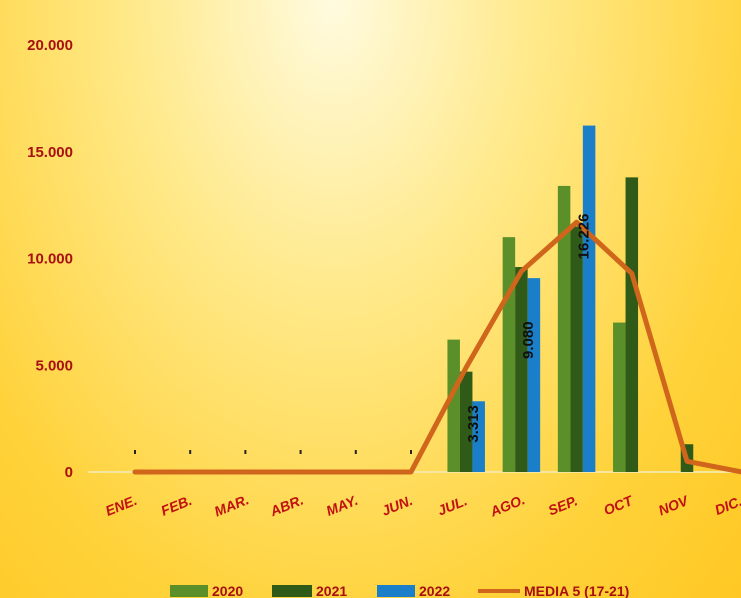  Describe the element at coordinates (54, 365) in the screenshot. I see `y-tick-label: 5.000` at that location.